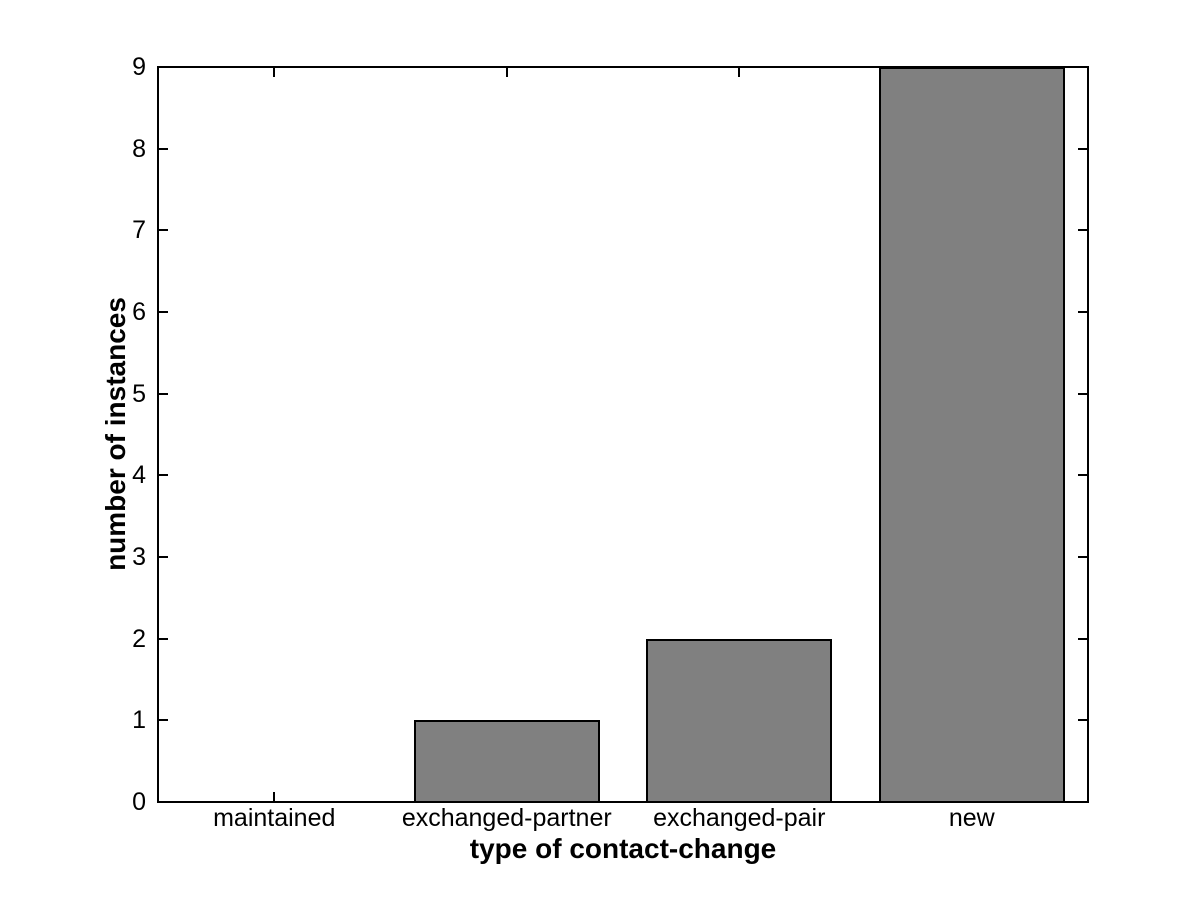  Describe the element at coordinates (971, 818) in the screenshot. I see `x-tick-label: new` at that location.